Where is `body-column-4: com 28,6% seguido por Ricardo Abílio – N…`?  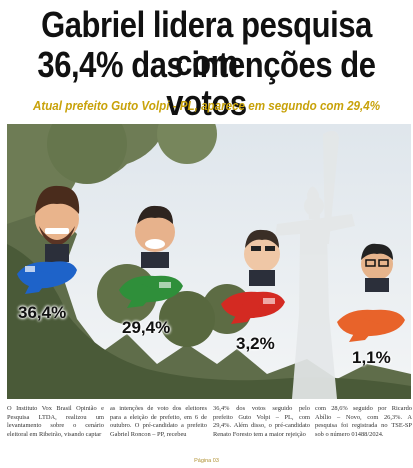
body-column-4: com 28,6% seguido por Ricardo Abílio – N… is located at coordinates (363, 421).